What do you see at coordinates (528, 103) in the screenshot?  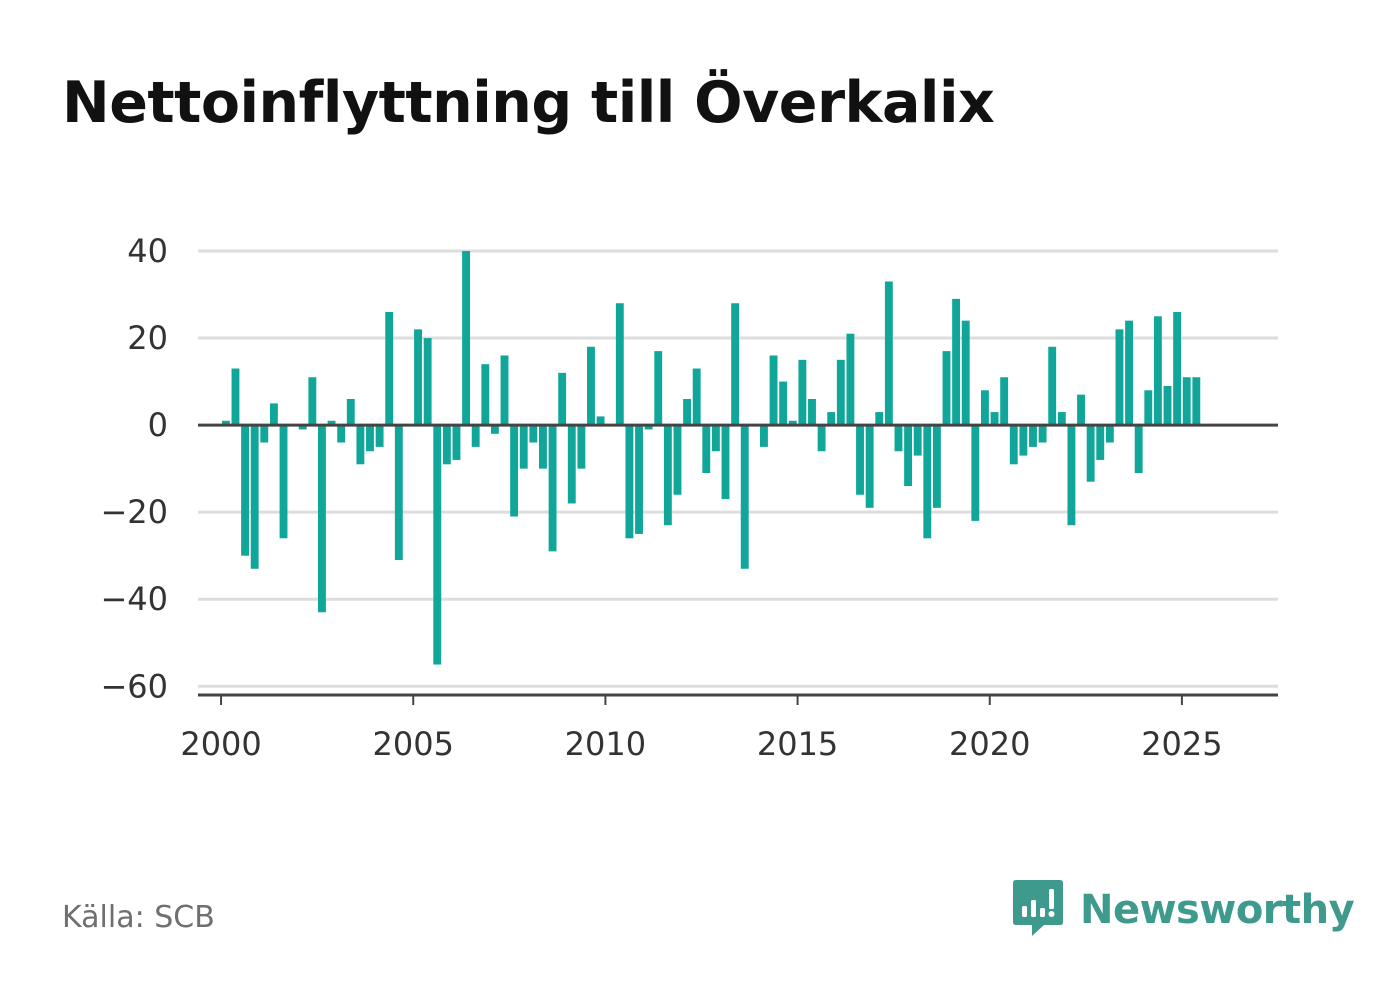 I see `chart-title: Nettoinflyttning till Överkalix` at bounding box center [528, 103].